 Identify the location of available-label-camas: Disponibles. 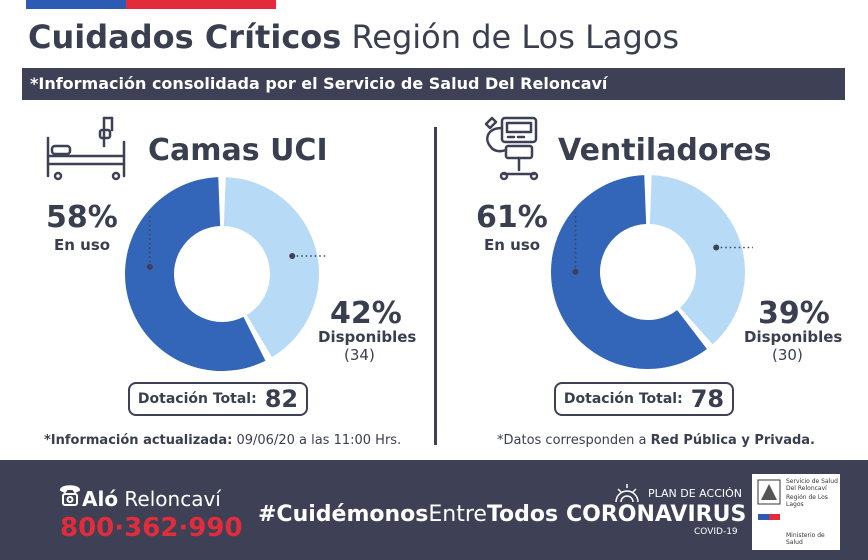
(367, 337).